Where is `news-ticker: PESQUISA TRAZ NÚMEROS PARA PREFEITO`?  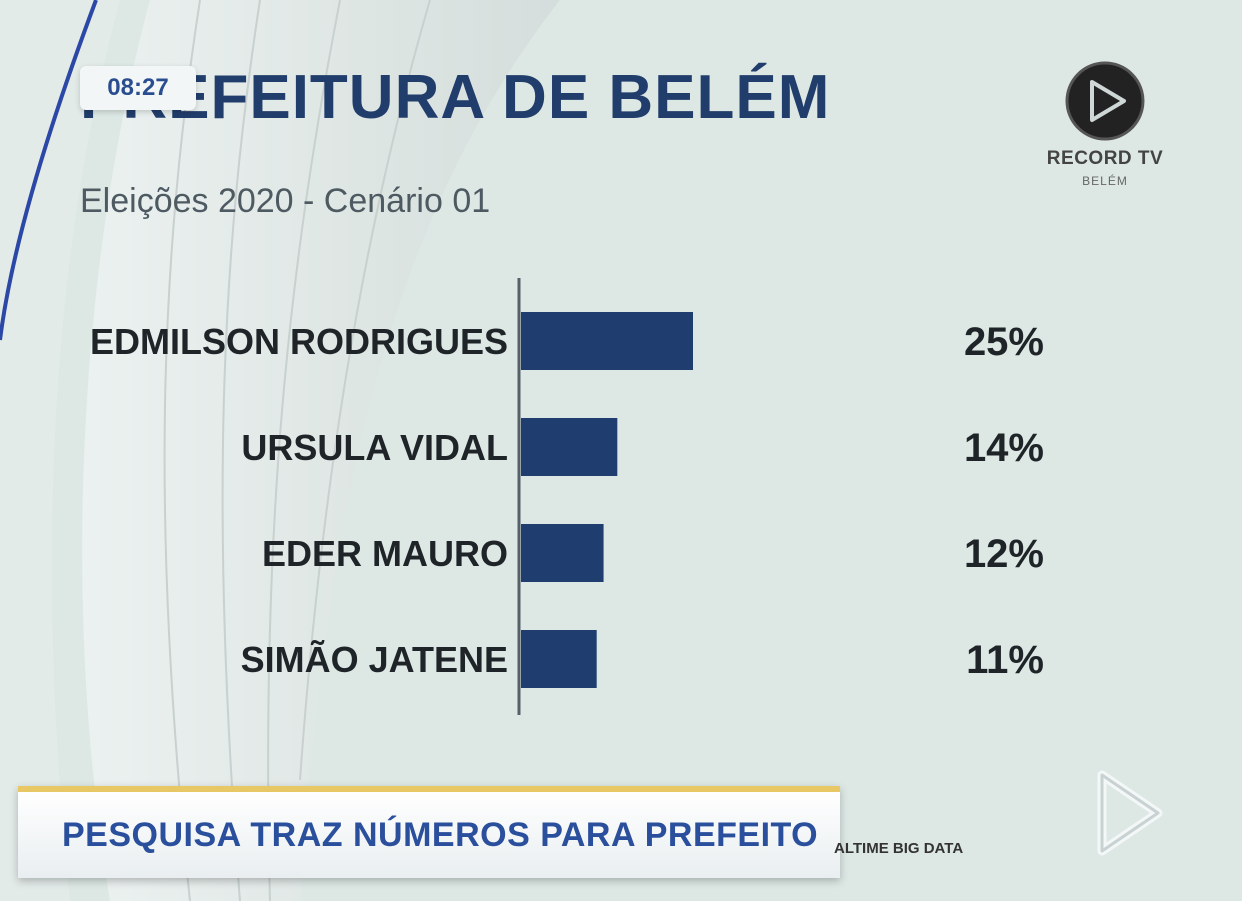 news-ticker: PESQUISA TRAZ NÚMEROS PARA PREFEITO is located at coordinates (429, 832).